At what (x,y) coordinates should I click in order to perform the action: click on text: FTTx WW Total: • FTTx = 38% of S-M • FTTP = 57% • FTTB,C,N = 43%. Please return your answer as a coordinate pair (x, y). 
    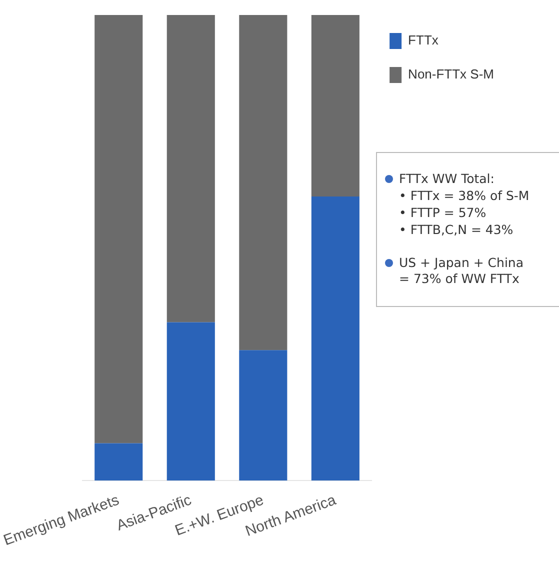
    Looking at the image, I should click on (464, 204).